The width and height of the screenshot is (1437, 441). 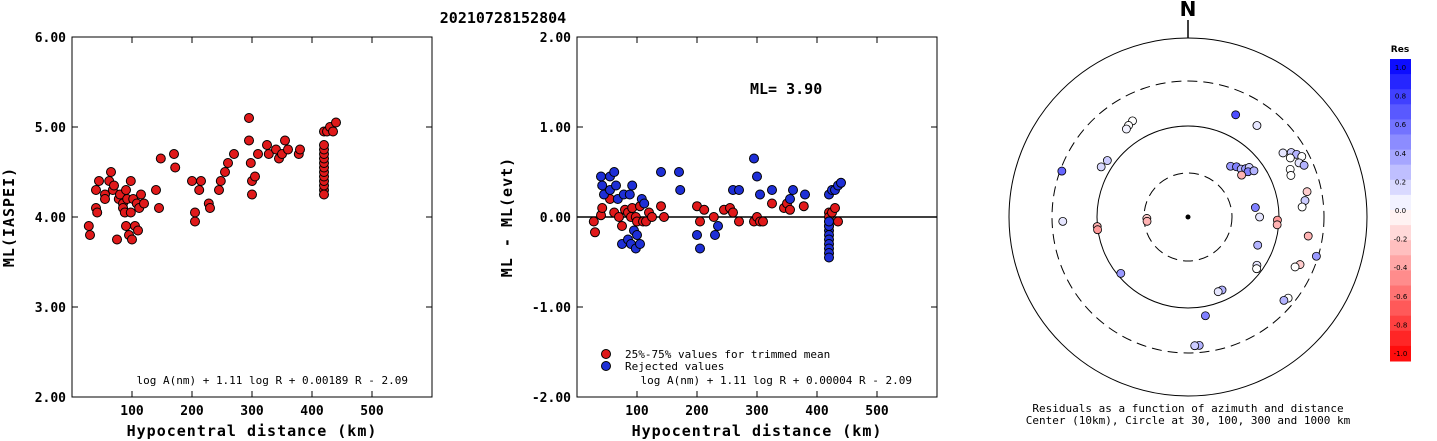 What do you see at coordinates (50, 308) in the screenshot?
I see `left-ytick-label: 3.00` at bounding box center [50, 308].